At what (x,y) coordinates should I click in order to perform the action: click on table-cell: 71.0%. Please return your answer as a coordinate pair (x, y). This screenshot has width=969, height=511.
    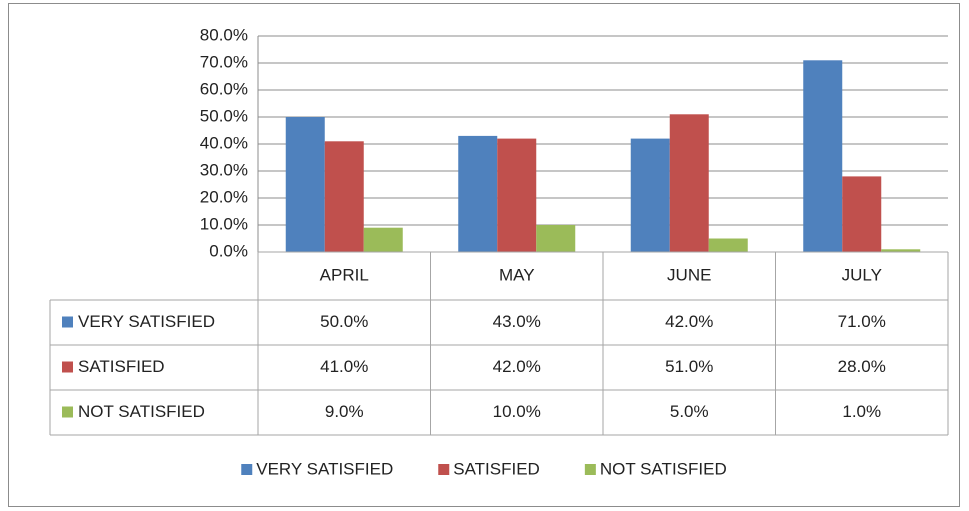
    Looking at the image, I should click on (862, 321).